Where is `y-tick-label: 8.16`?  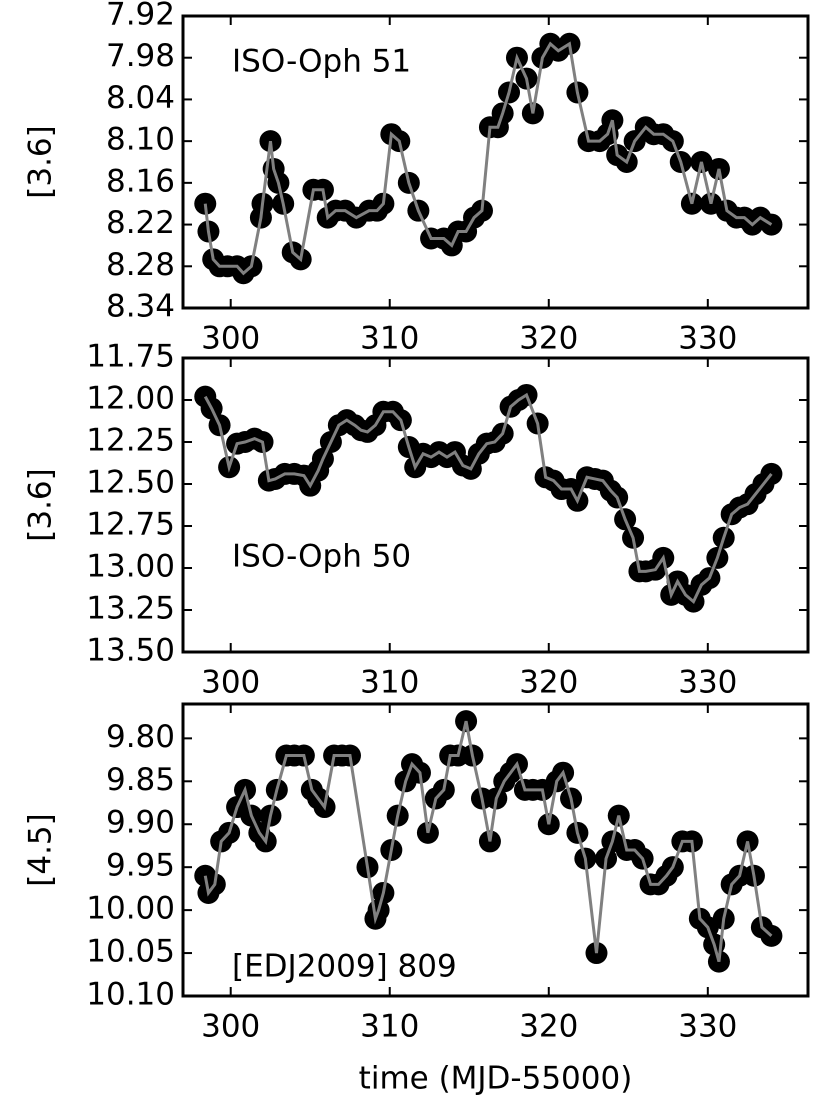
y-tick-label: 8.16 is located at coordinates (140, 181).